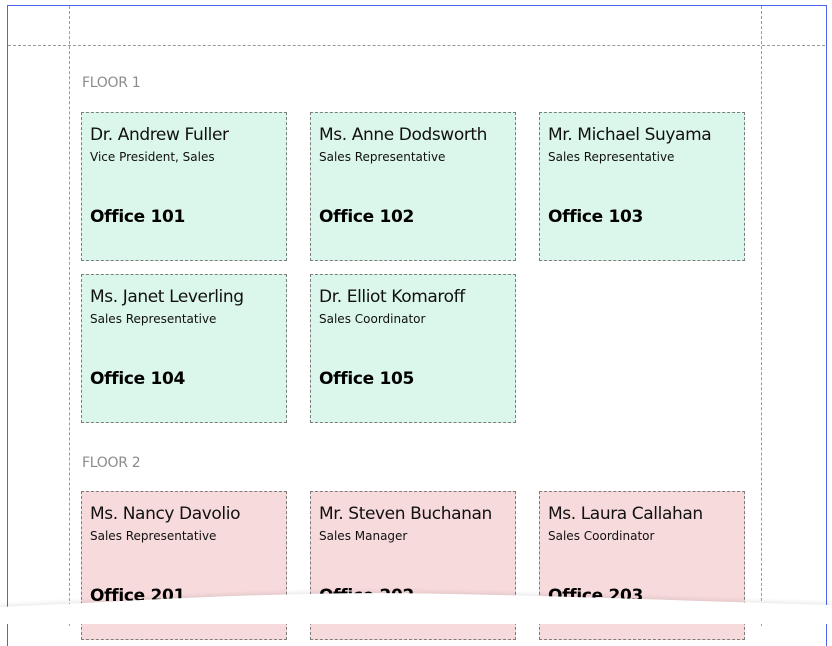 Image resolution: width=832 pixels, height=646 pixels. What do you see at coordinates (367, 596) in the screenshot?
I see `office-number: Office 202` at bounding box center [367, 596].